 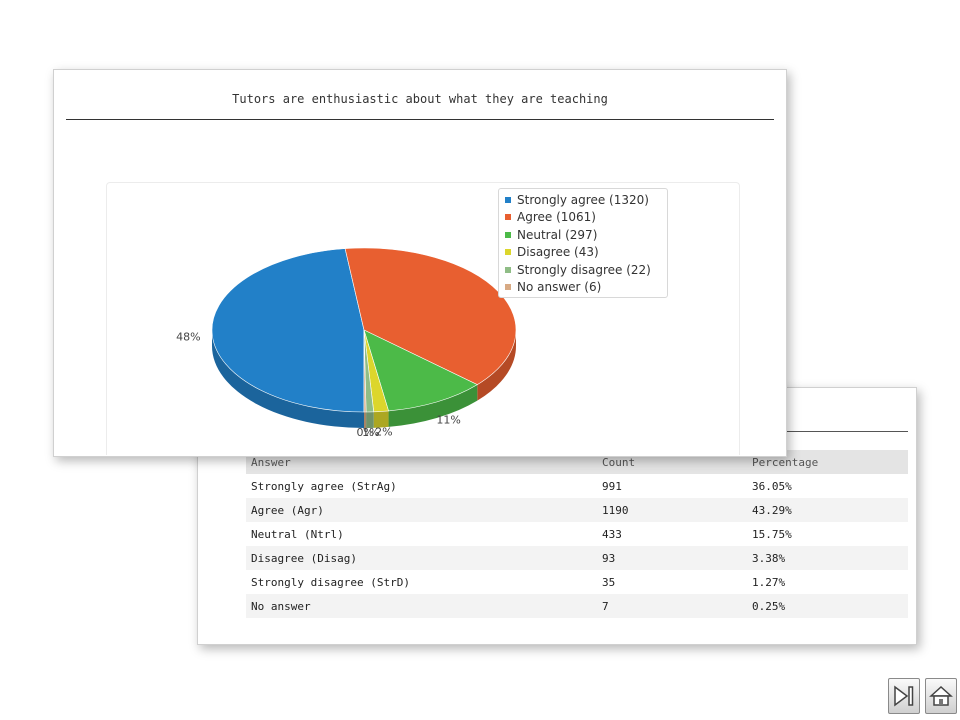 What do you see at coordinates (772, 486) in the screenshot?
I see `percentage-cell: 36.05%` at bounding box center [772, 486].